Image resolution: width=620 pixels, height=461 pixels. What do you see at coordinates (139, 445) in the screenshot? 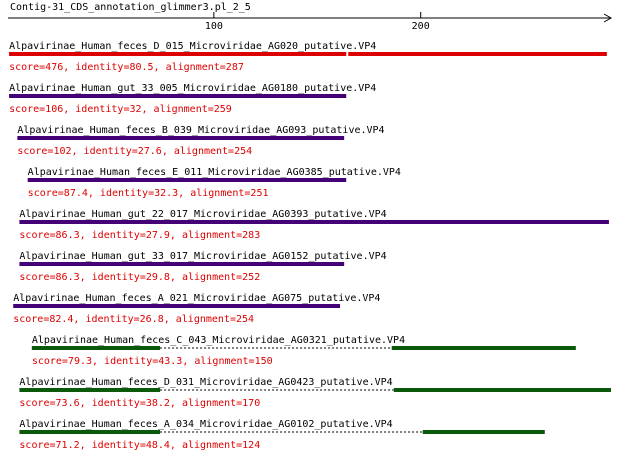
I see `hit-stats: score=71.2, identity=48.4, alignment=124` at bounding box center [139, 445].